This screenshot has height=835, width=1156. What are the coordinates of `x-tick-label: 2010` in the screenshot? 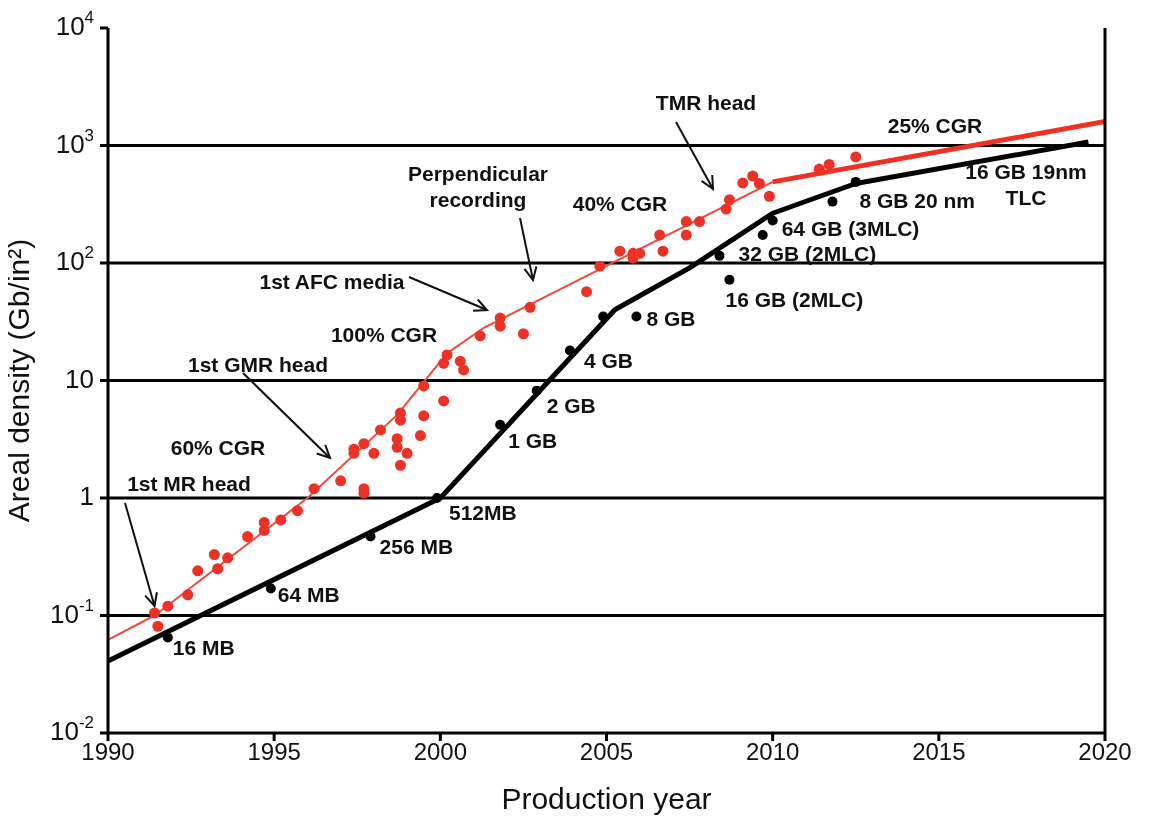 It's located at (772, 752).